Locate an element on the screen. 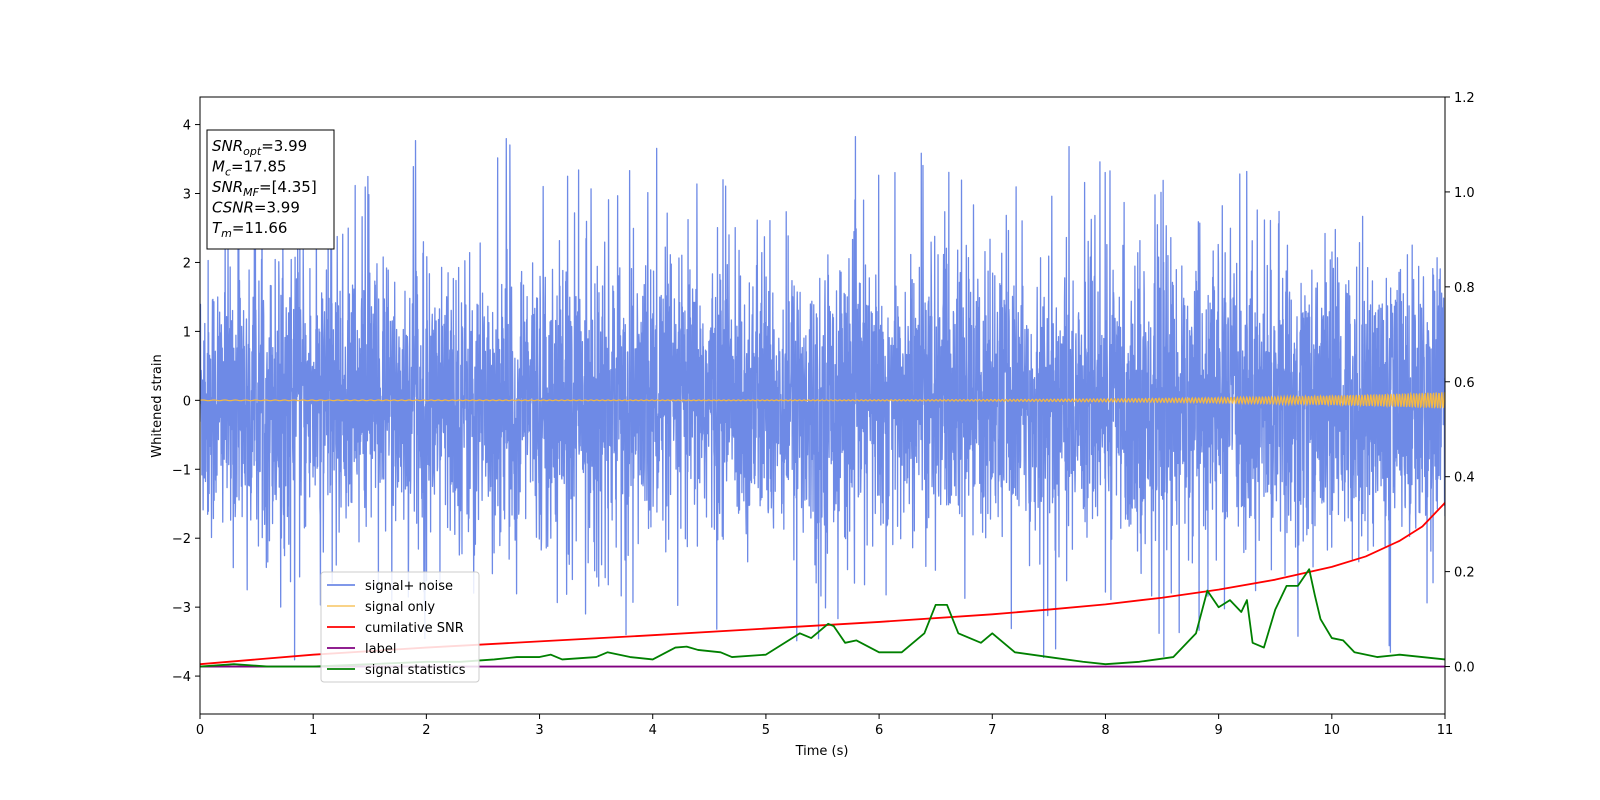  annotation-frame is located at coordinates (270, 189).